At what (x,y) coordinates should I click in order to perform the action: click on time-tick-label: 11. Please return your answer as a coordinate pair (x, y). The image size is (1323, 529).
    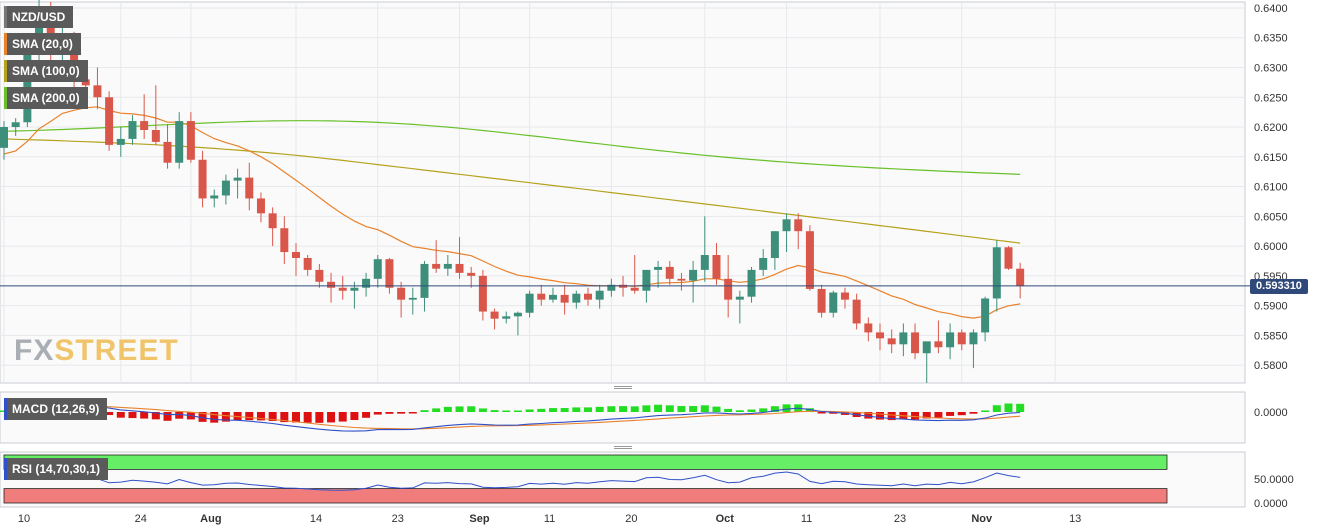
    Looking at the image, I should click on (806, 519).